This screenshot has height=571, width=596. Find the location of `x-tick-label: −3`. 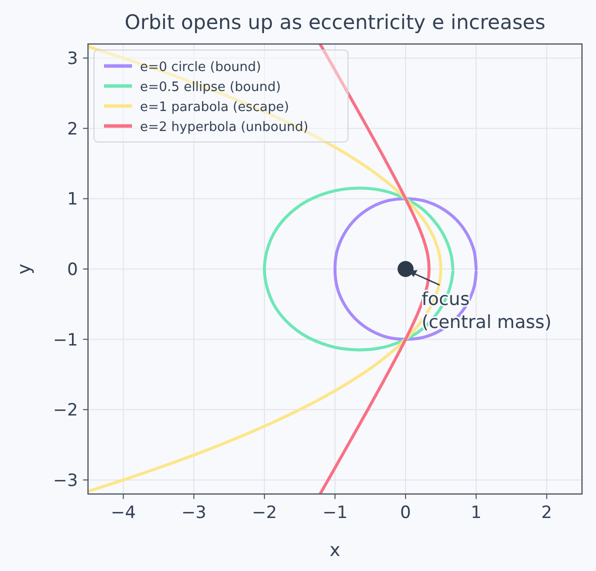

x-tick-label: −3 is located at coordinates (193, 513).